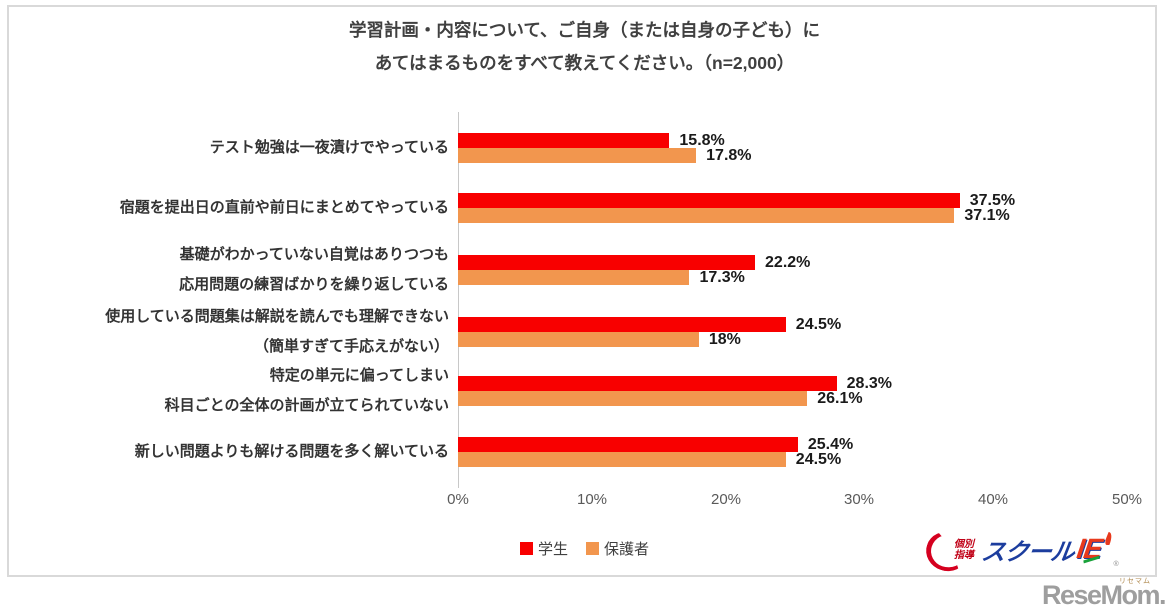 This screenshot has width=1169, height=615. Describe the element at coordinates (859, 499) in the screenshot. I see `x-tick-30: 30%` at that location.